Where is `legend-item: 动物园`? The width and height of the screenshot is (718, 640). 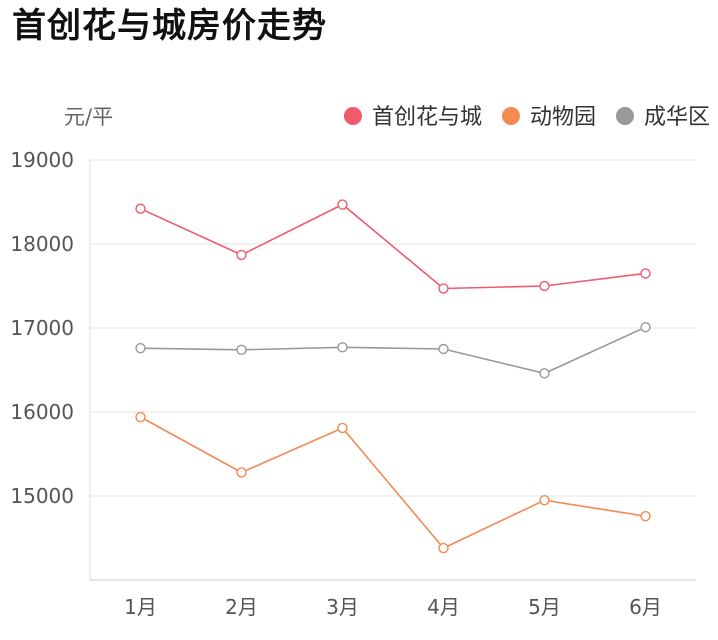 legend-item: 动物园 is located at coordinates (548, 117).